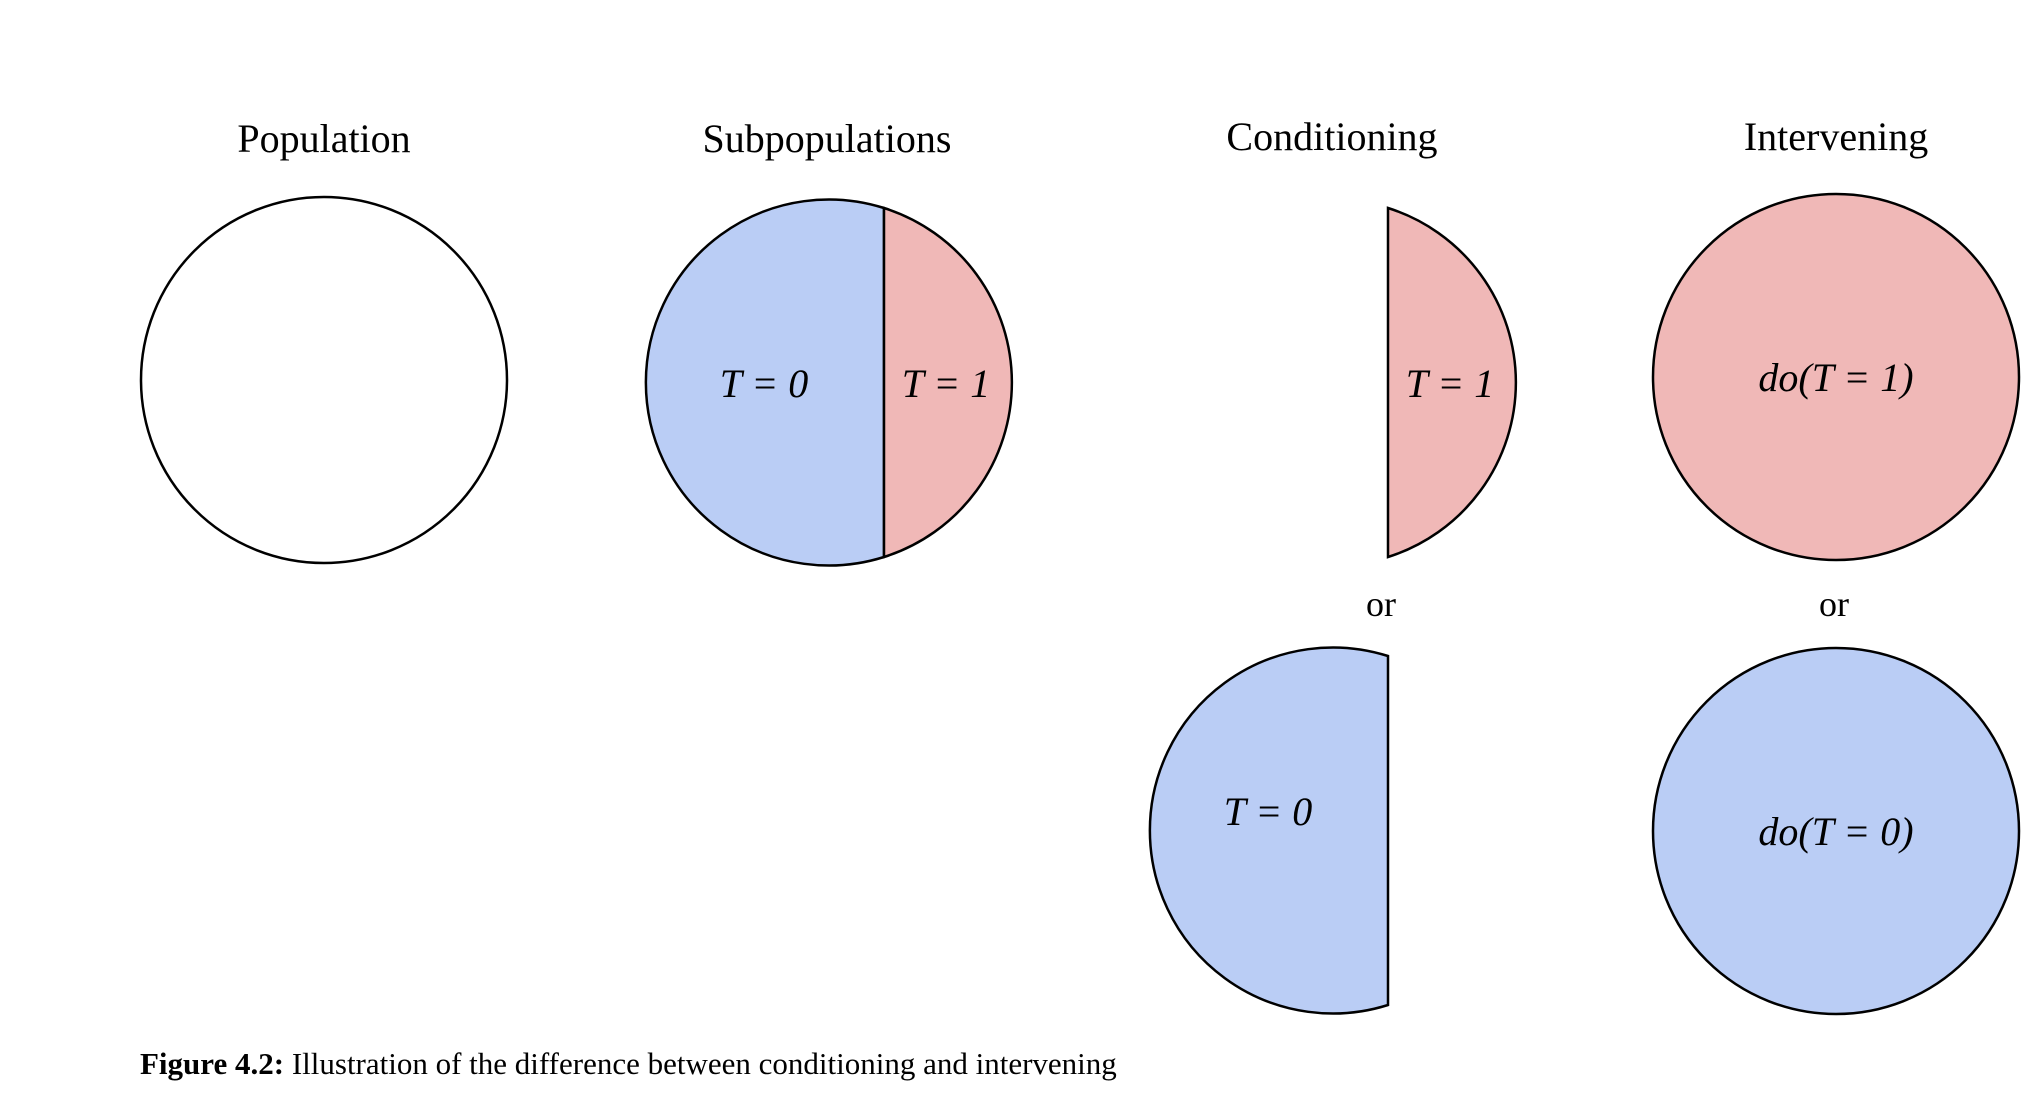  I want to click on conditioning-t1-label: T = 1, so click(1450, 383).